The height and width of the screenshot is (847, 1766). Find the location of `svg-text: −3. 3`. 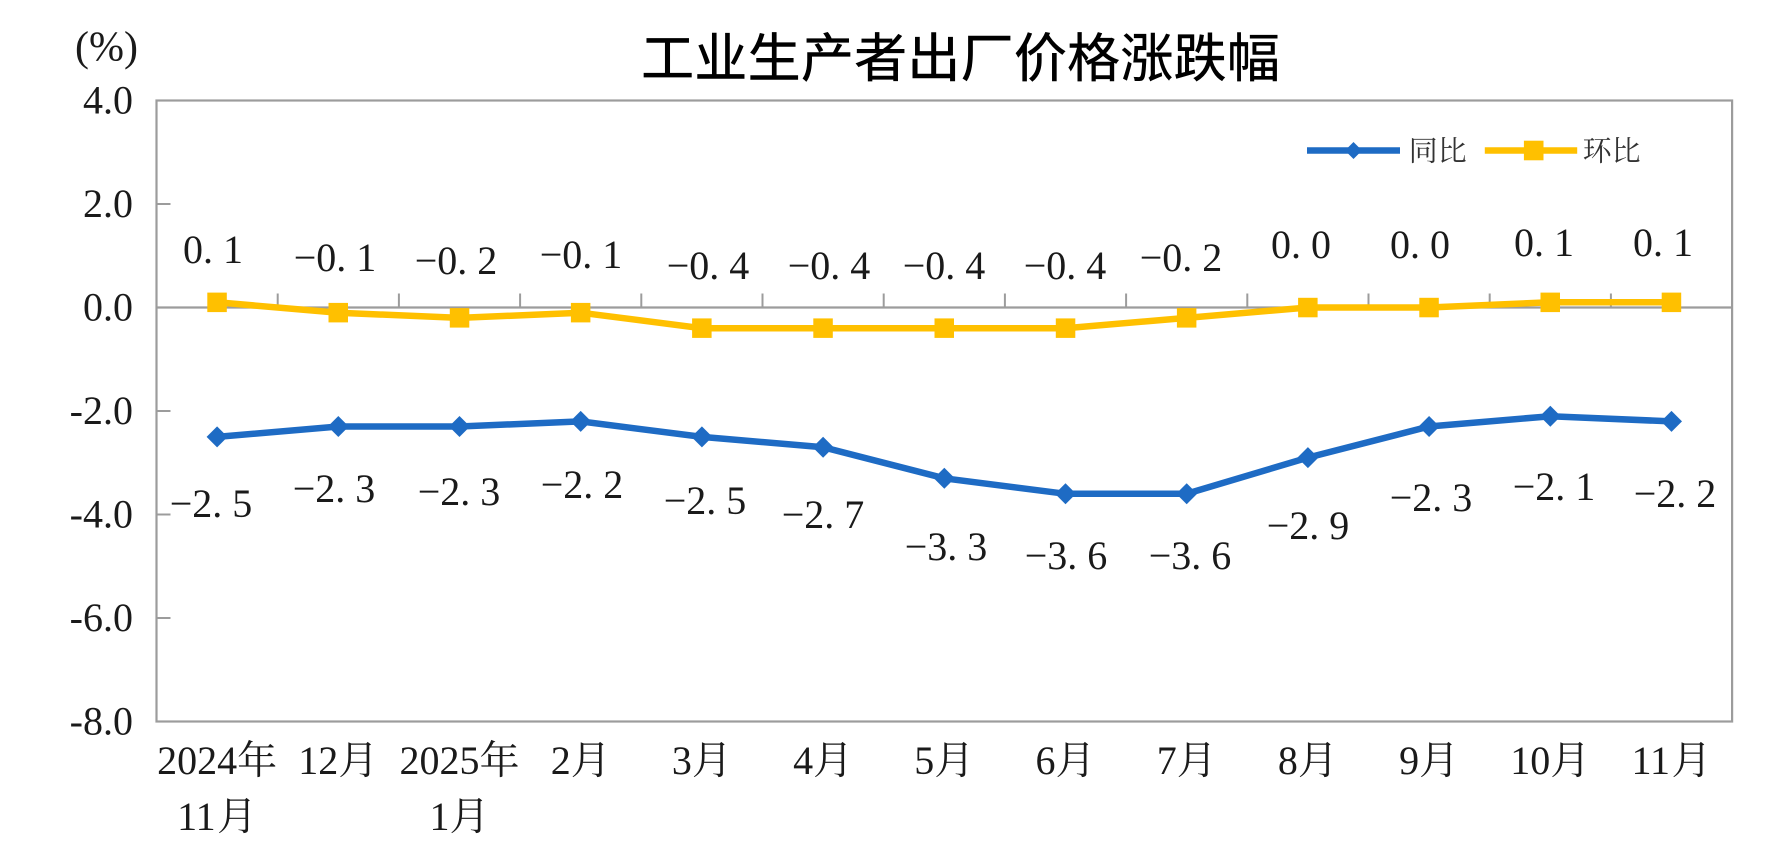

svg-text: −3. 3 is located at coordinates (946, 546).